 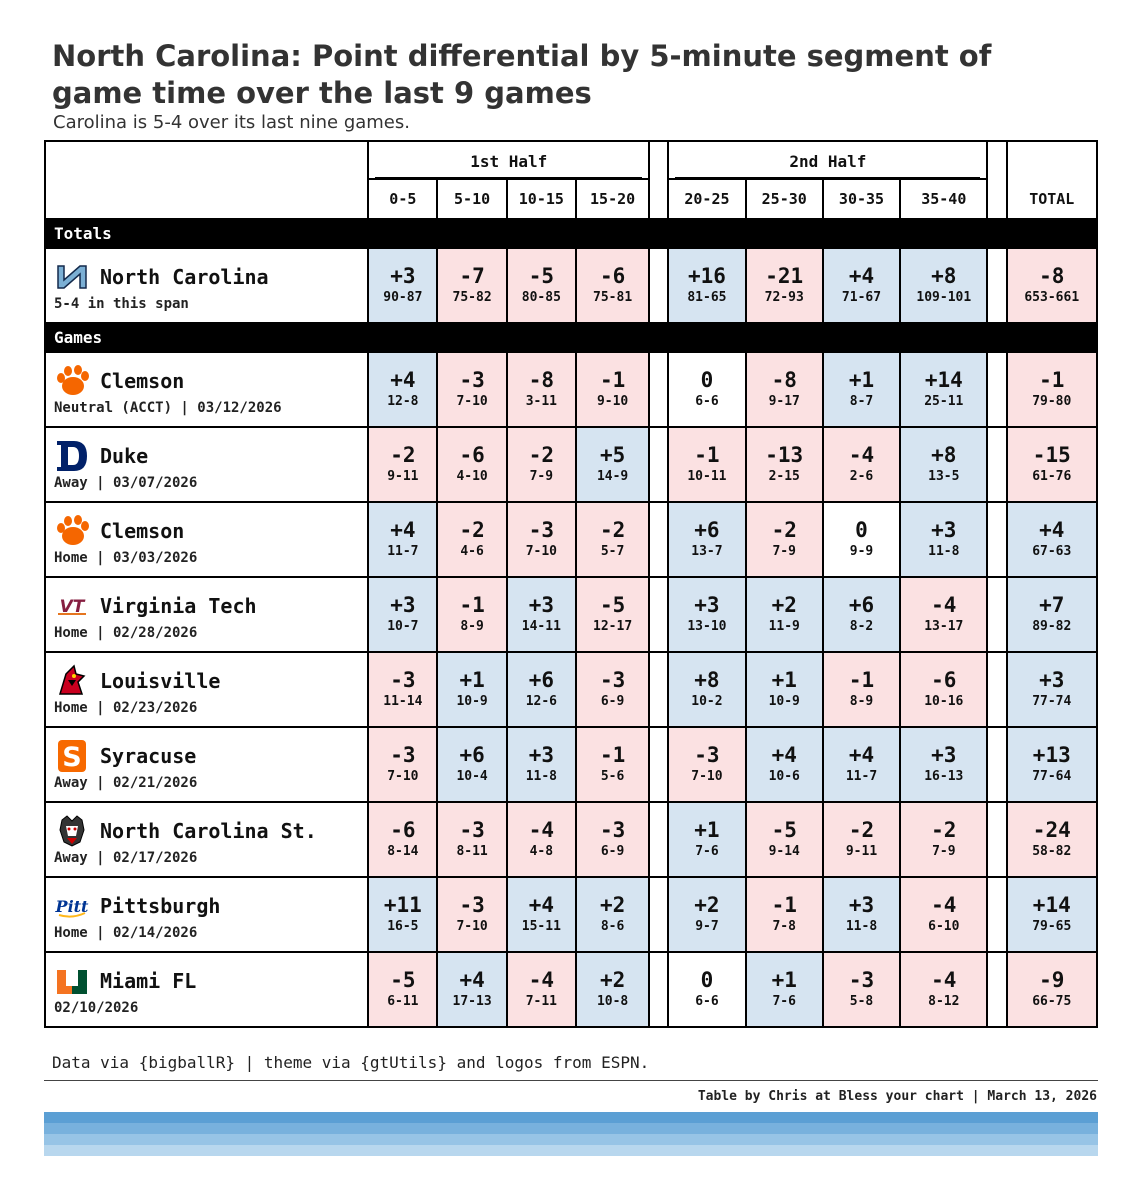 I want to click on total-cell: -9 66-75, so click(x=1052, y=989).